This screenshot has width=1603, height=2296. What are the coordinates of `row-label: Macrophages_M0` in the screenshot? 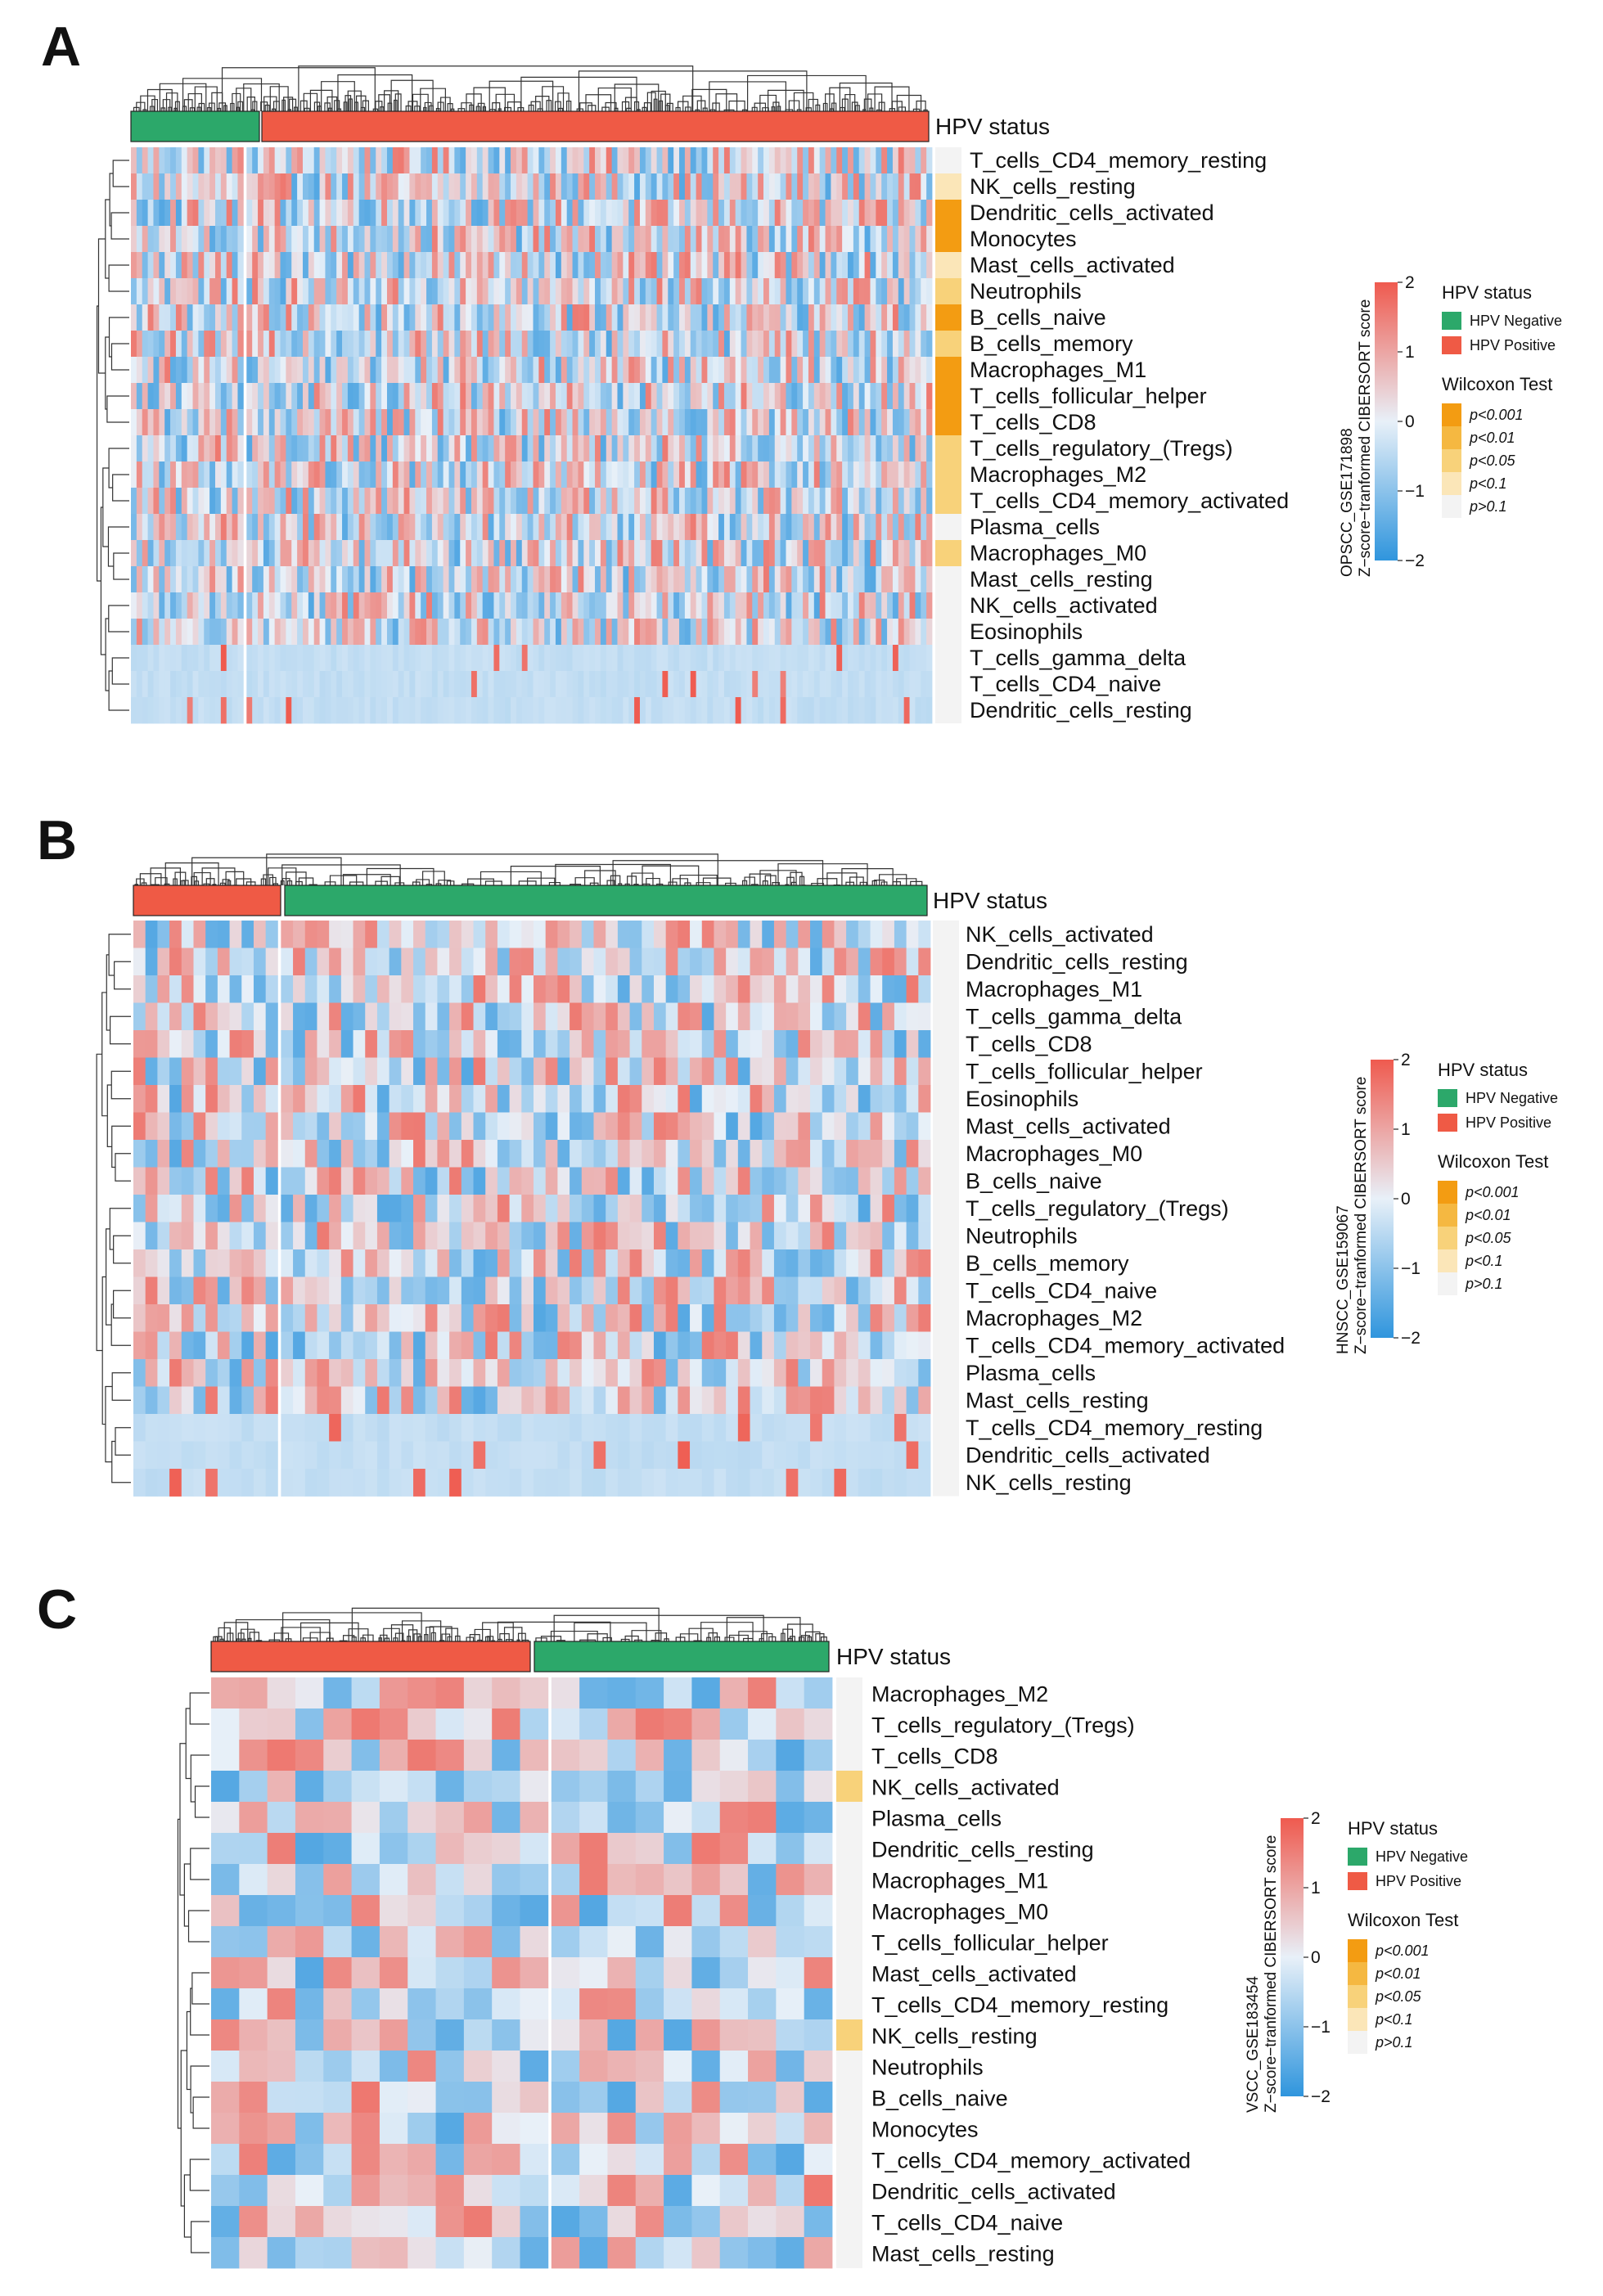 It's located at (1058, 553).